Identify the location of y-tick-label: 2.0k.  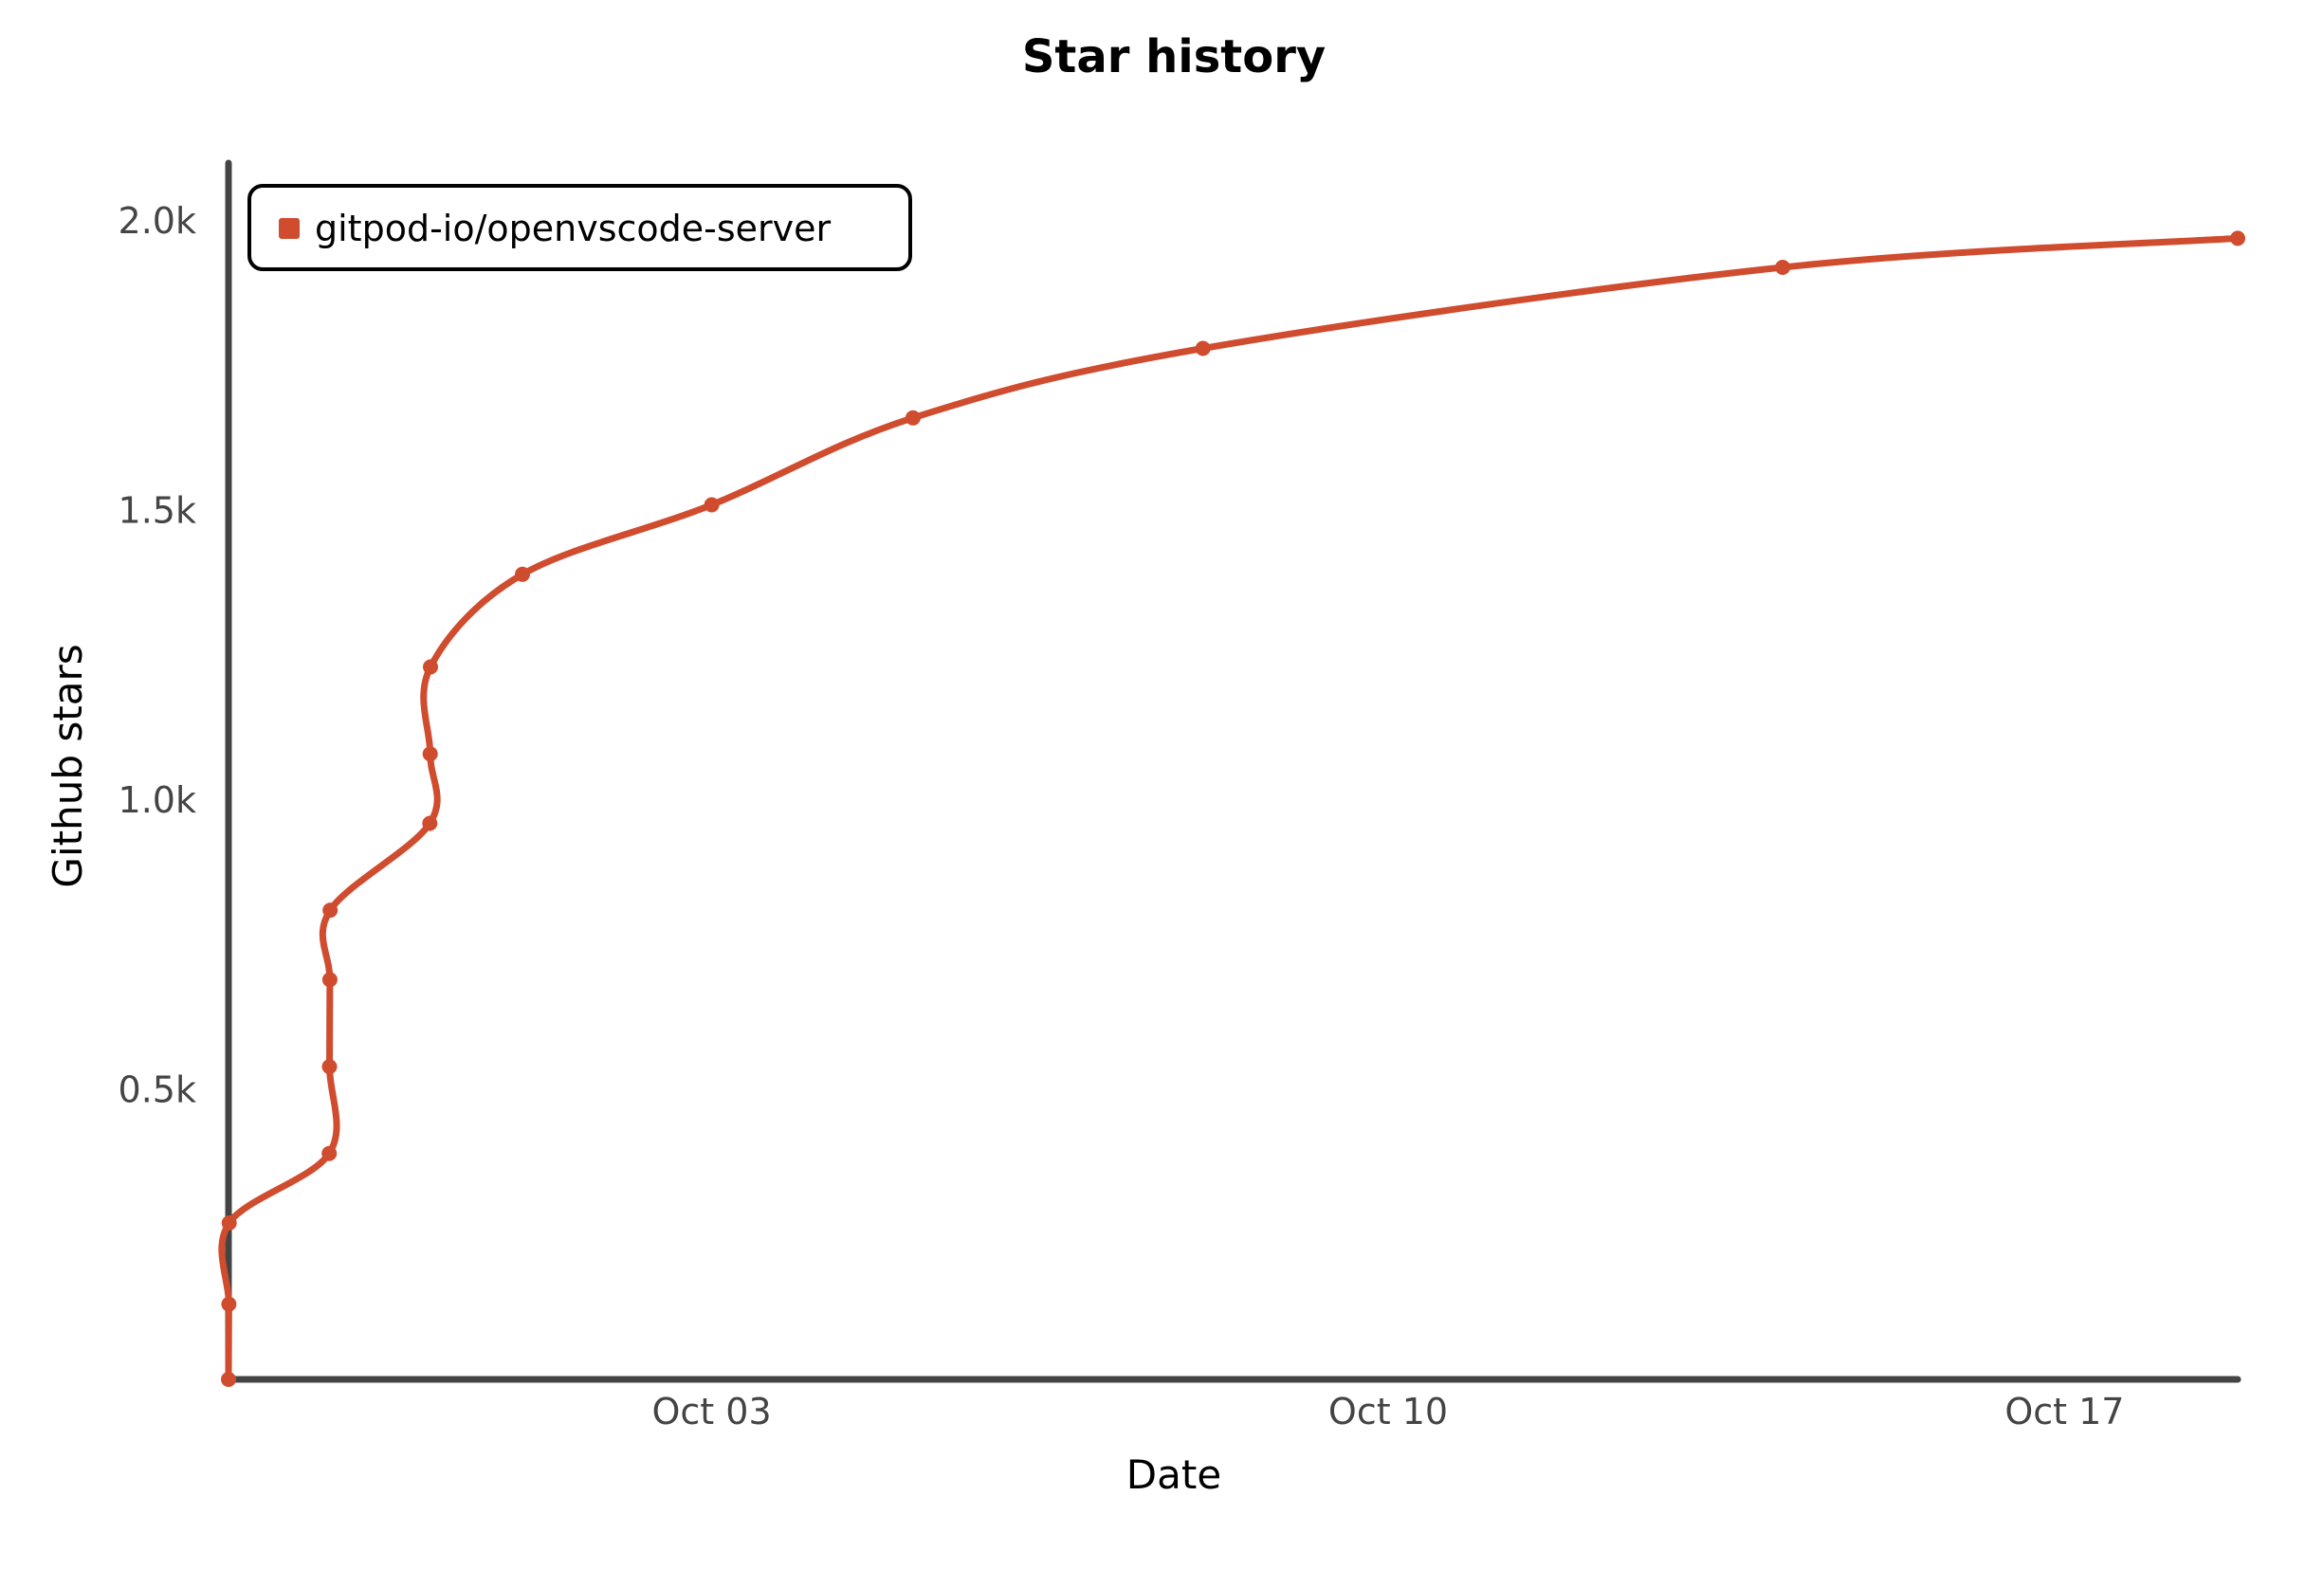
(157, 221).